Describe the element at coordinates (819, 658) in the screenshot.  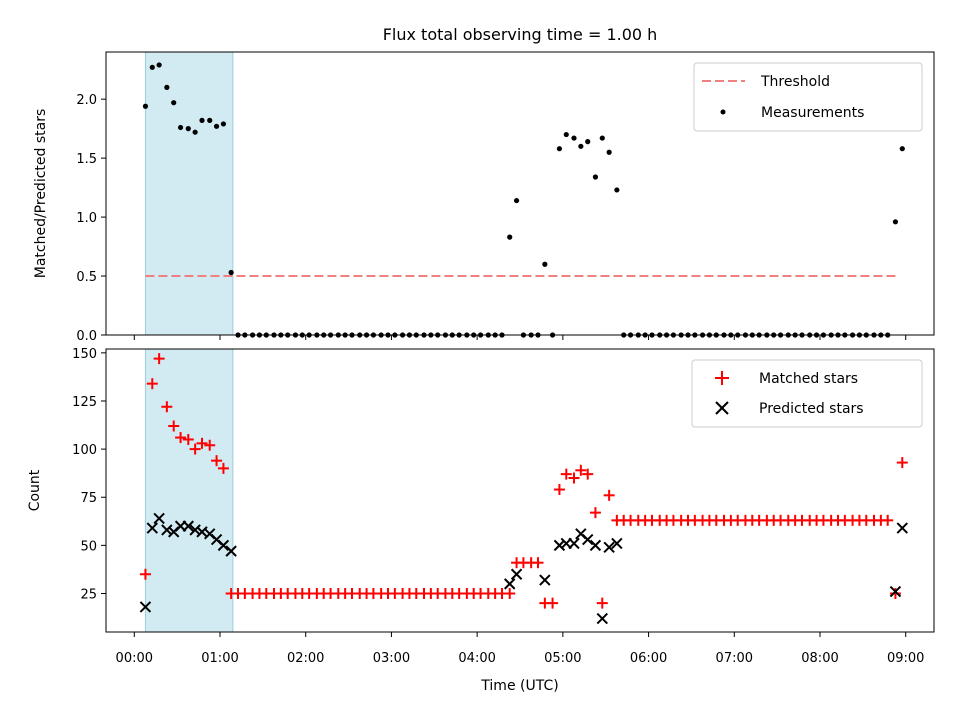
I see `x-tick-label: 08:00` at that location.